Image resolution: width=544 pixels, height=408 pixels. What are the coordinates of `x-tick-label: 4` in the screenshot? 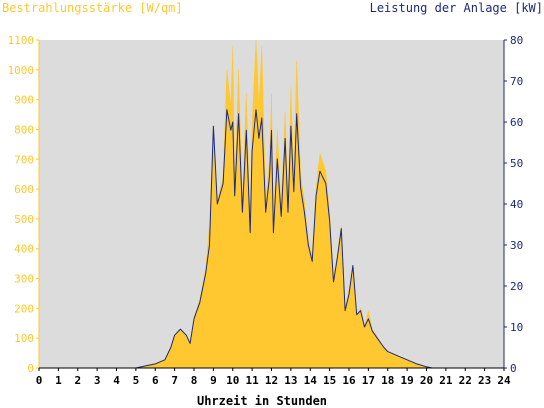 It's located at (116, 380).